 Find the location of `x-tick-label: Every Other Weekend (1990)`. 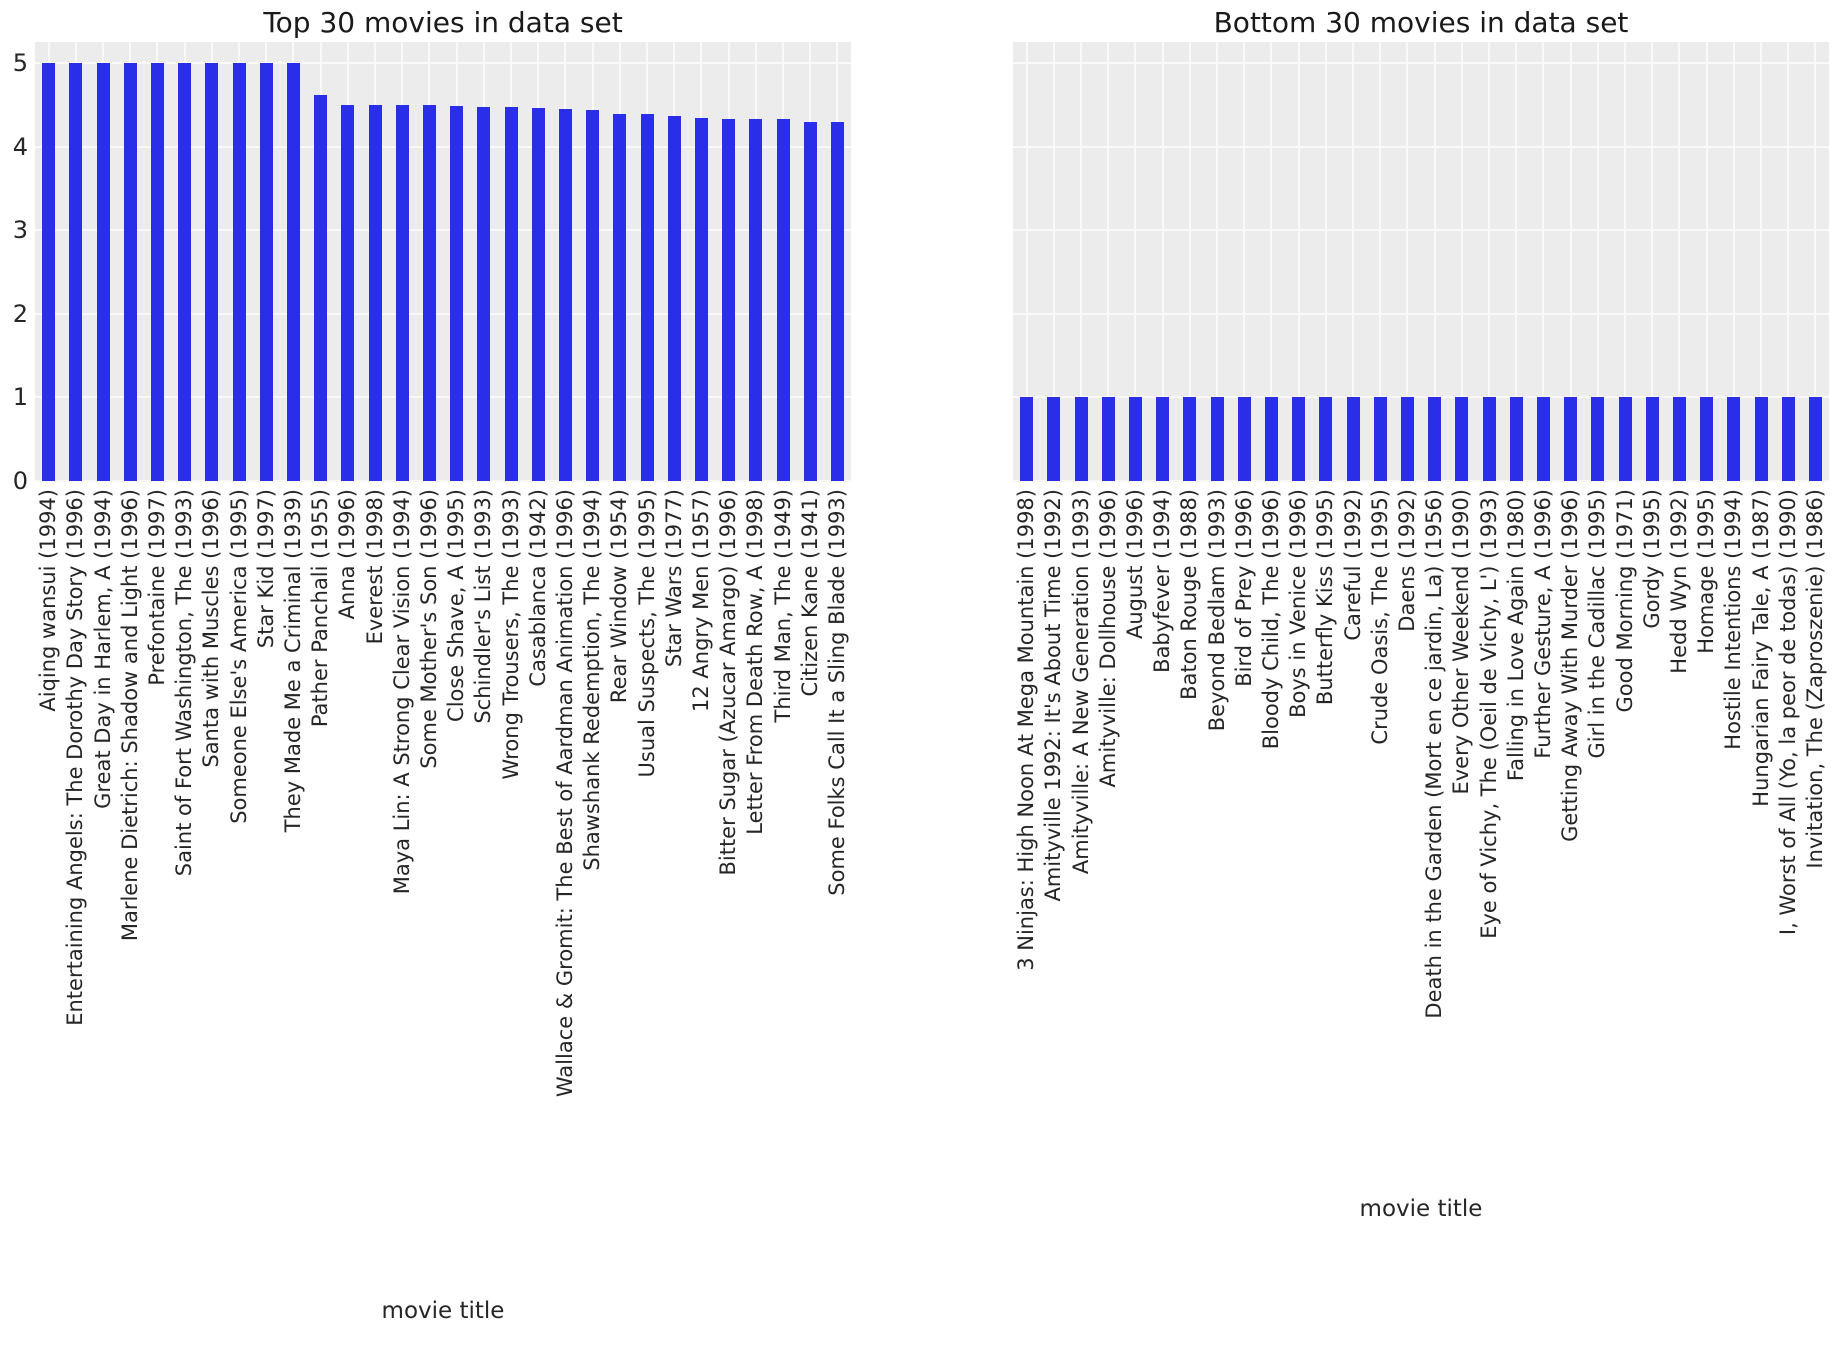

x-tick-label: Every Other Weekend (1990) is located at coordinates (1461, 642).